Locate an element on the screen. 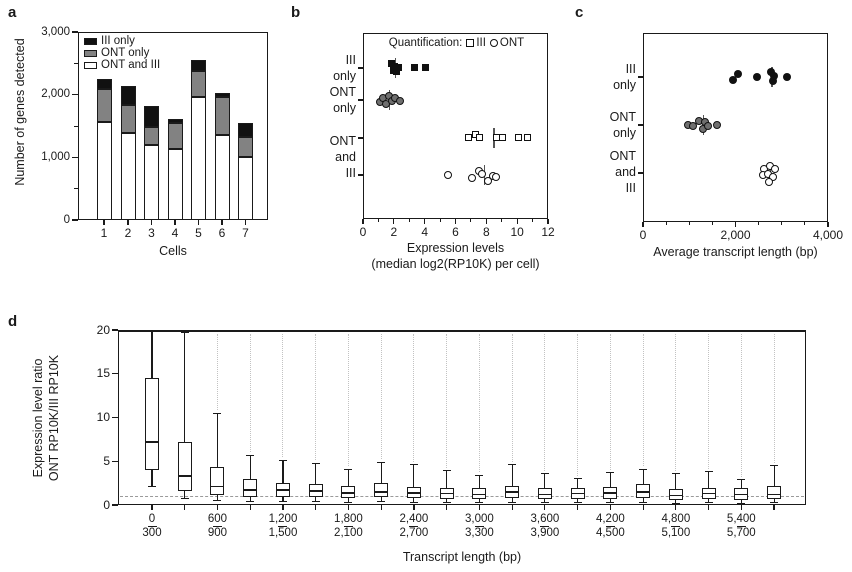 The width and height of the screenshot is (852, 572). bin-upper-value: 2,400 is located at coordinates (414, 519).